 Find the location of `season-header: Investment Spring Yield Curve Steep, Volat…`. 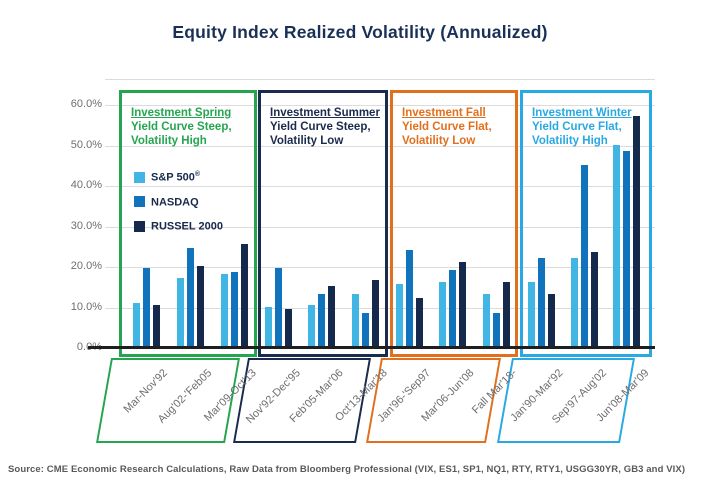

season-header: Investment Spring Yield Curve Steep, Volat… is located at coordinates (188, 120).